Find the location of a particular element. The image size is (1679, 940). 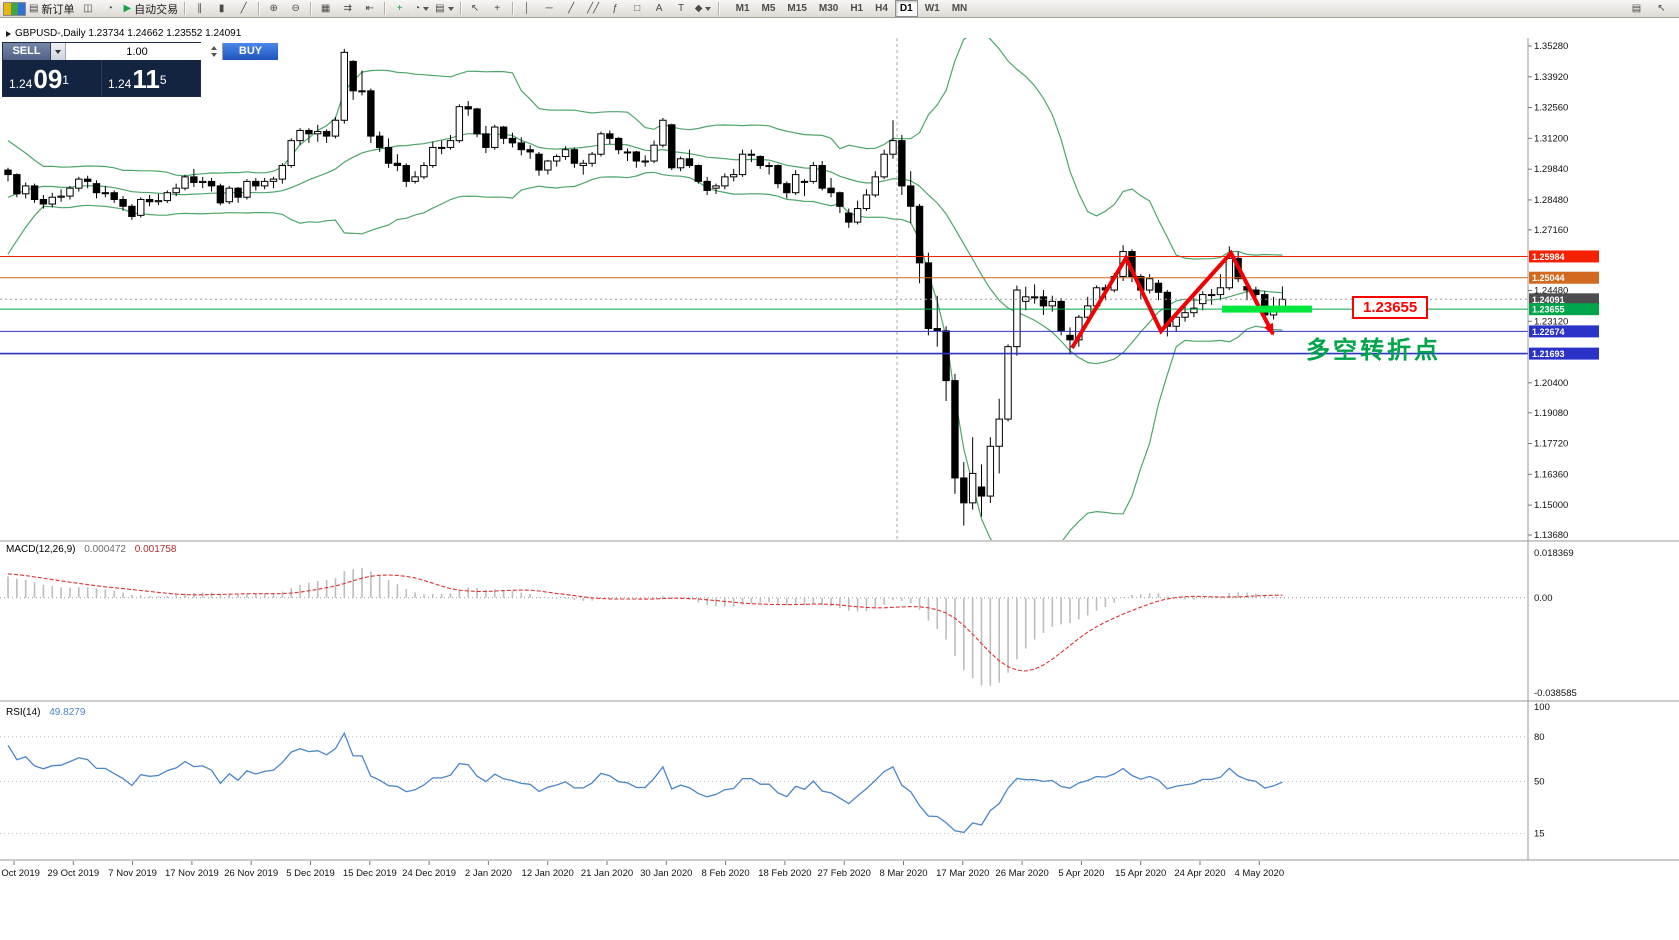

zoom-in-icon: ⊕ is located at coordinates (273, 9).